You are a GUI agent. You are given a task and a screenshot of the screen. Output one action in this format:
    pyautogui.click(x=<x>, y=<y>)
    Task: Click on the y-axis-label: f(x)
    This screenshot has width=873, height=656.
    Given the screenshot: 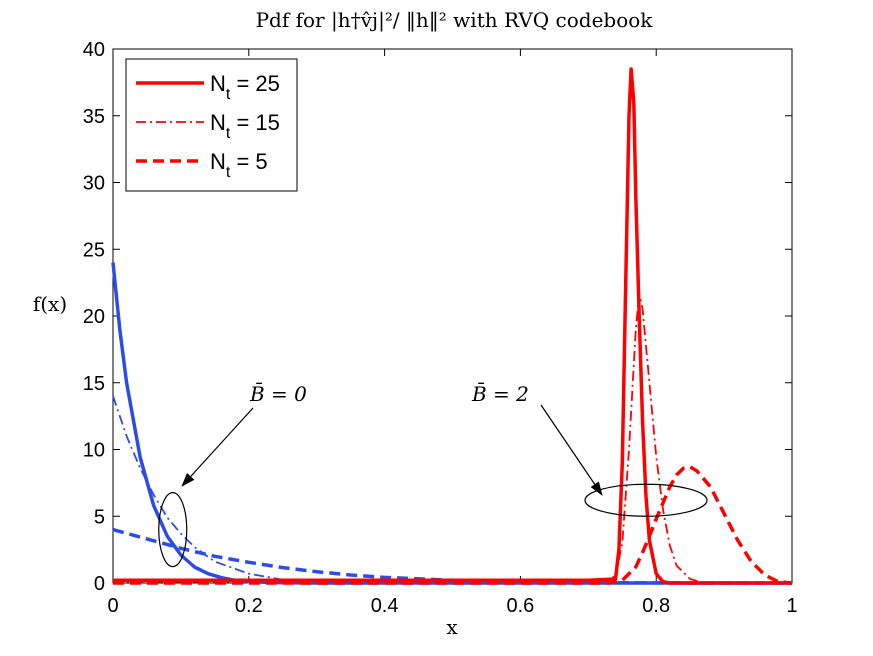 What is the action you would take?
    pyautogui.click(x=50, y=304)
    